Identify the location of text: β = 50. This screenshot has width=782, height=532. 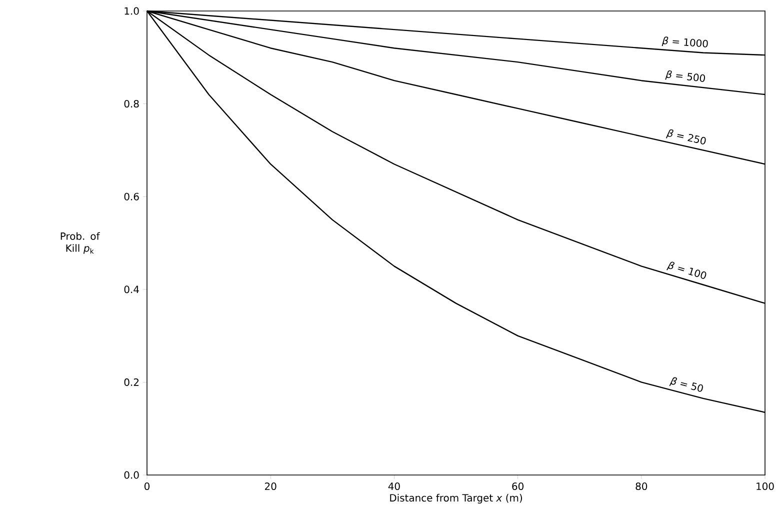
(686, 384).